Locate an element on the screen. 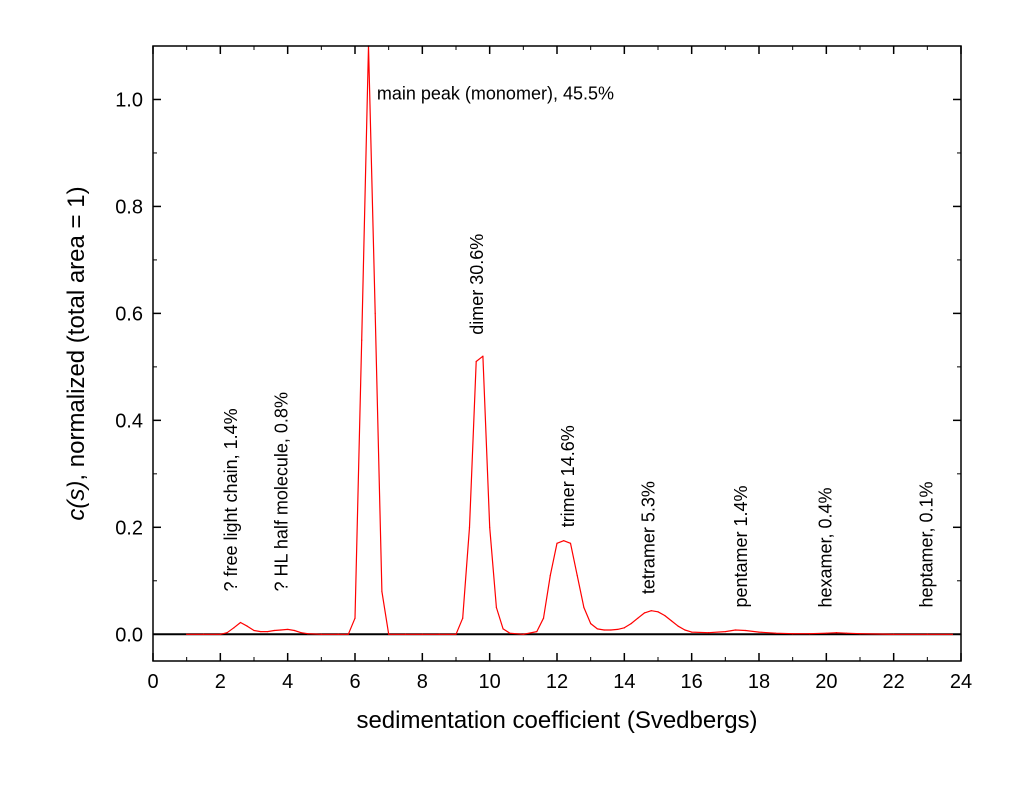 The image size is (1026, 787). y-tick-label: 0.4 is located at coordinates (129, 421).